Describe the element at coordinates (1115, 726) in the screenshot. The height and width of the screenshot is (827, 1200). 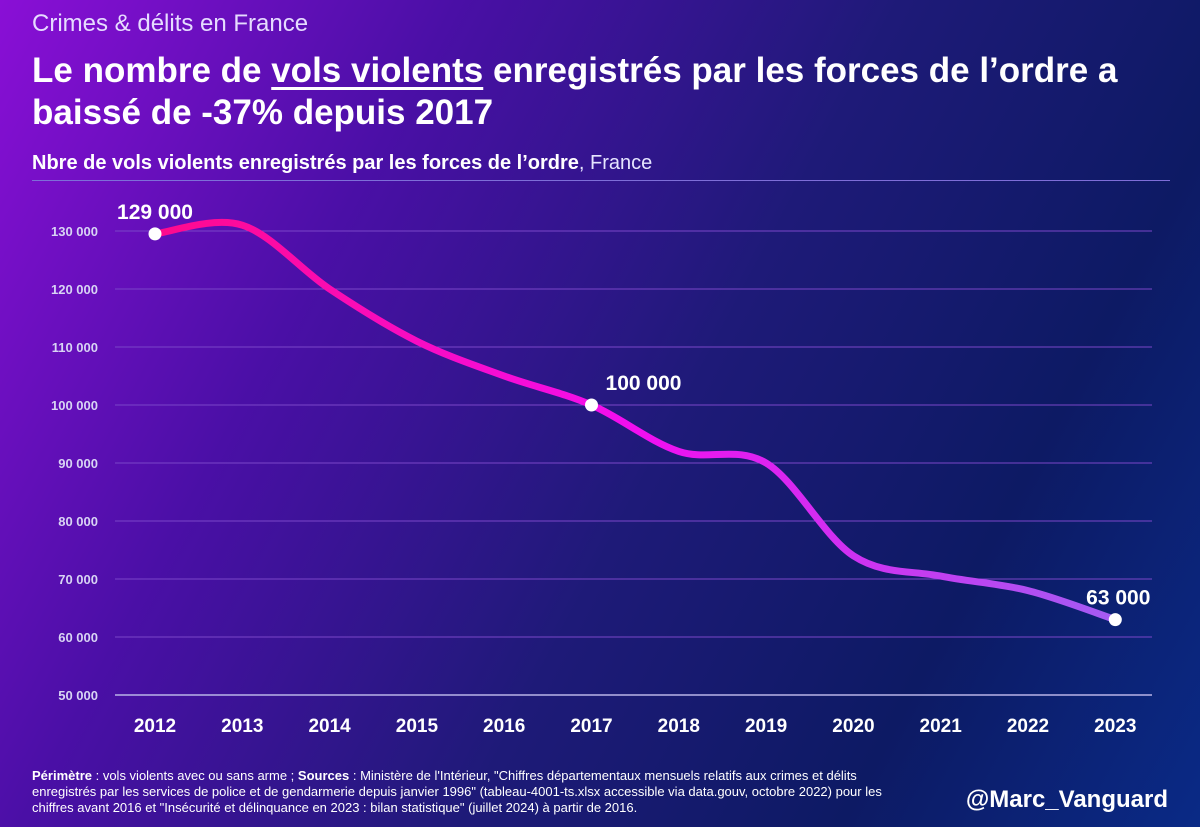
I see `x-tick-label: 2023` at that location.